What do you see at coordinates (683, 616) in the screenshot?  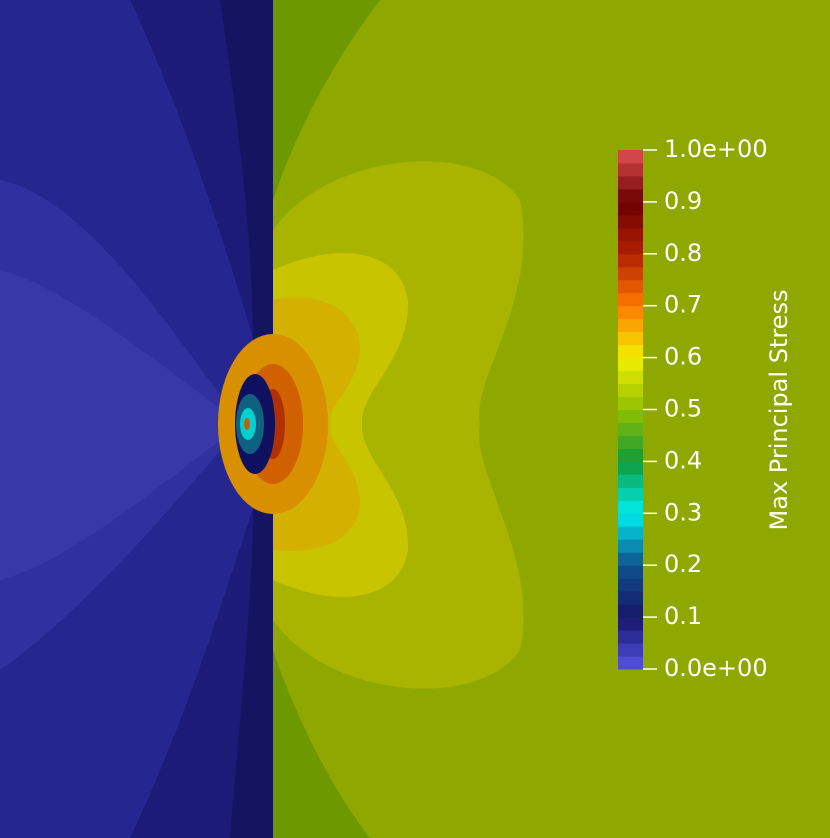 I see `colorbar-tick-label: 0.1` at bounding box center [683, 616].